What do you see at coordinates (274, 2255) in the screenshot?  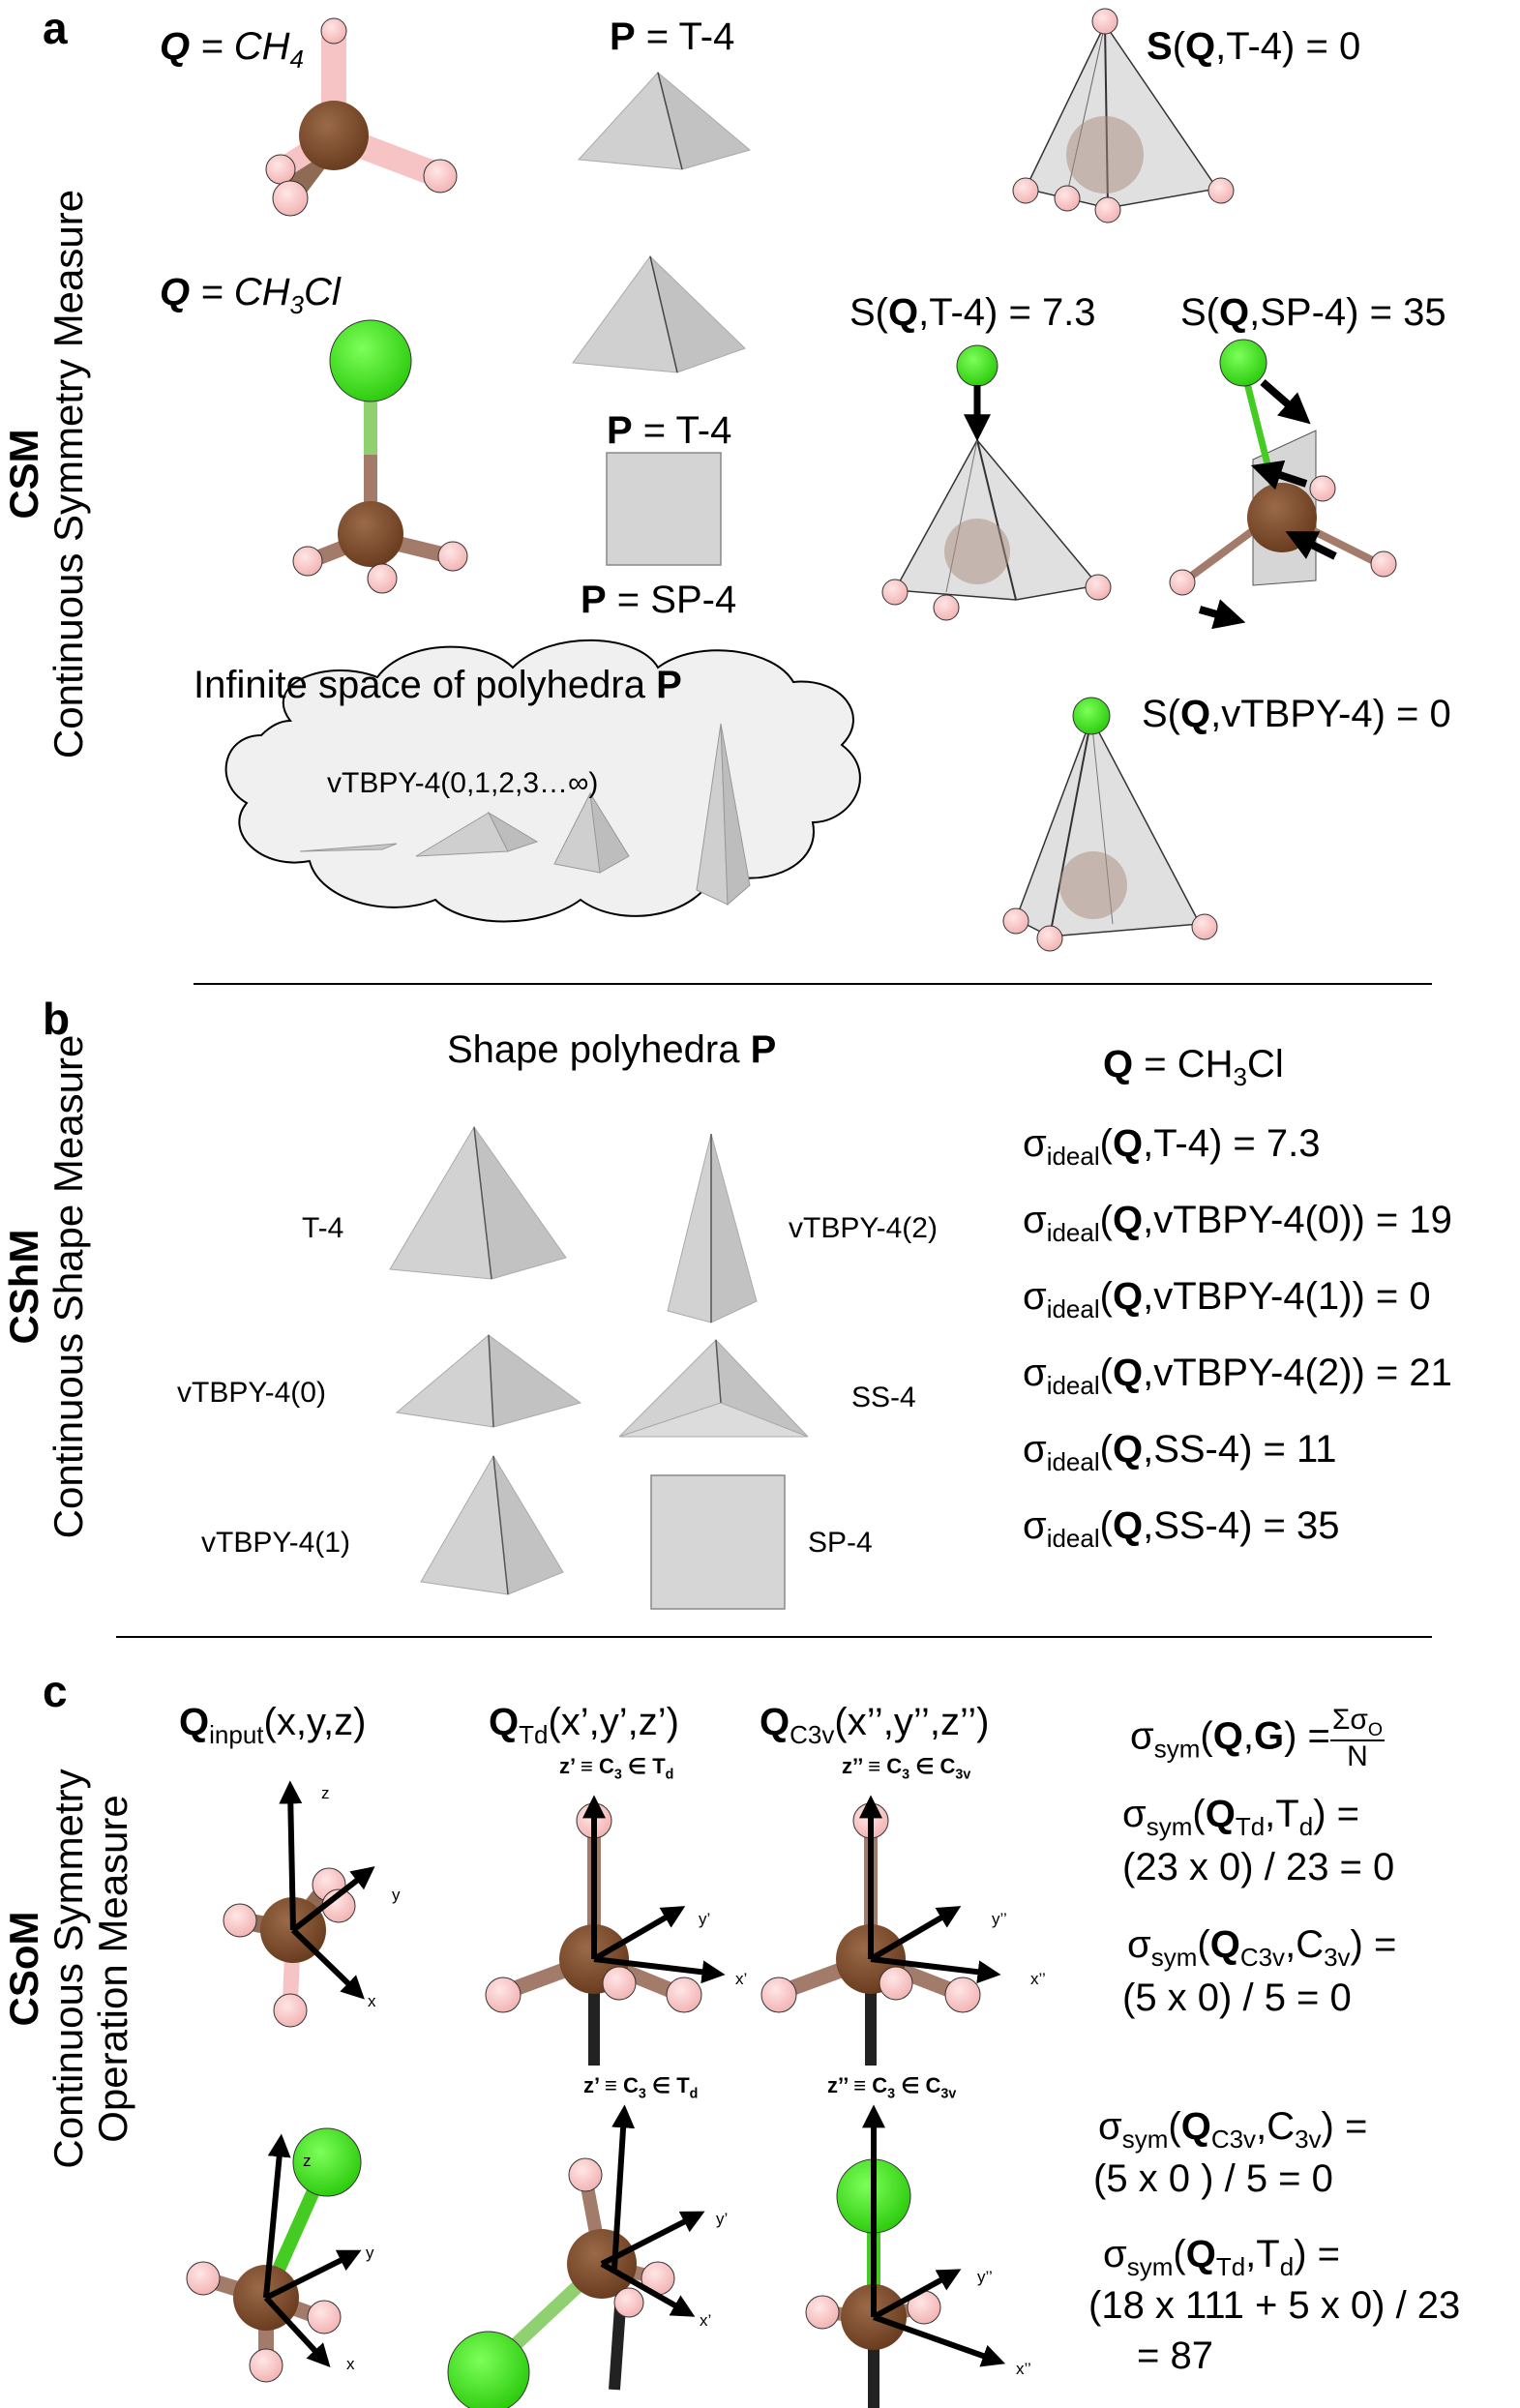 I see `input-ch3cl-frame` at bounding box center [274, 2255].